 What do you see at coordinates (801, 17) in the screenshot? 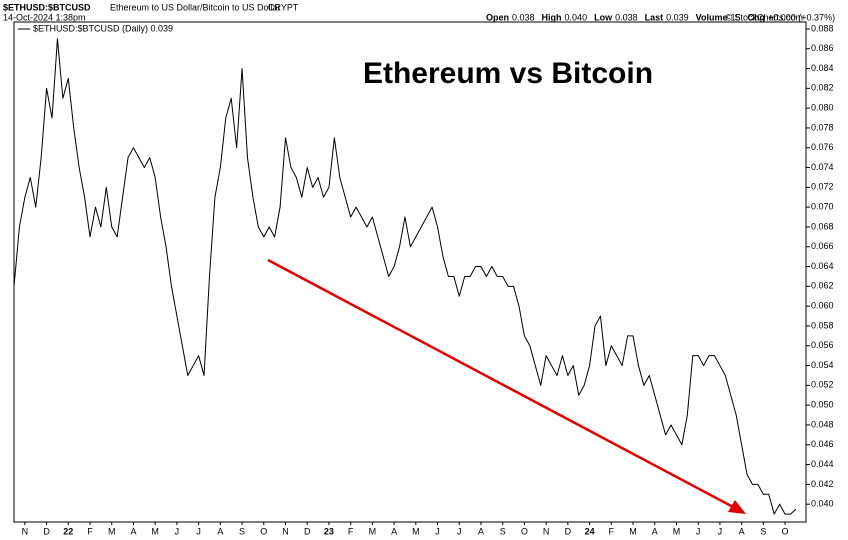
I see `quote-value: +0.000 (+0.37%)` at bounding box center [801, 17].